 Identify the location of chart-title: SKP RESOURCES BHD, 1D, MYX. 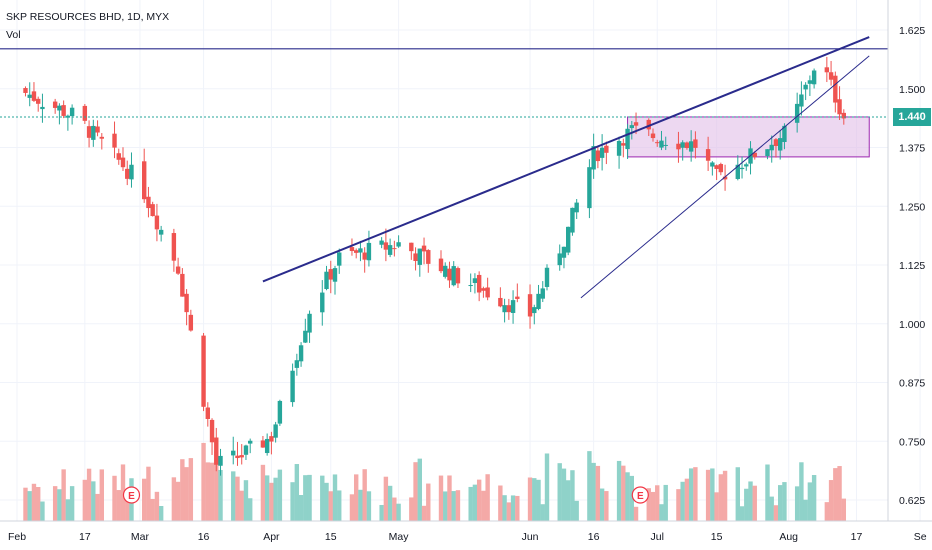
(88, 17).